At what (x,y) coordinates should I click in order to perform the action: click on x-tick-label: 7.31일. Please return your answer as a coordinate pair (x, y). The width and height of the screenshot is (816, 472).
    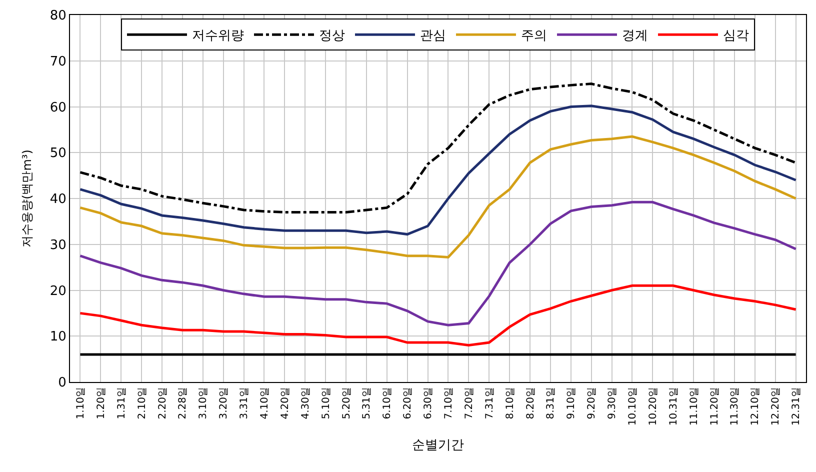
    Looking at the image, I should click on (490, 403).